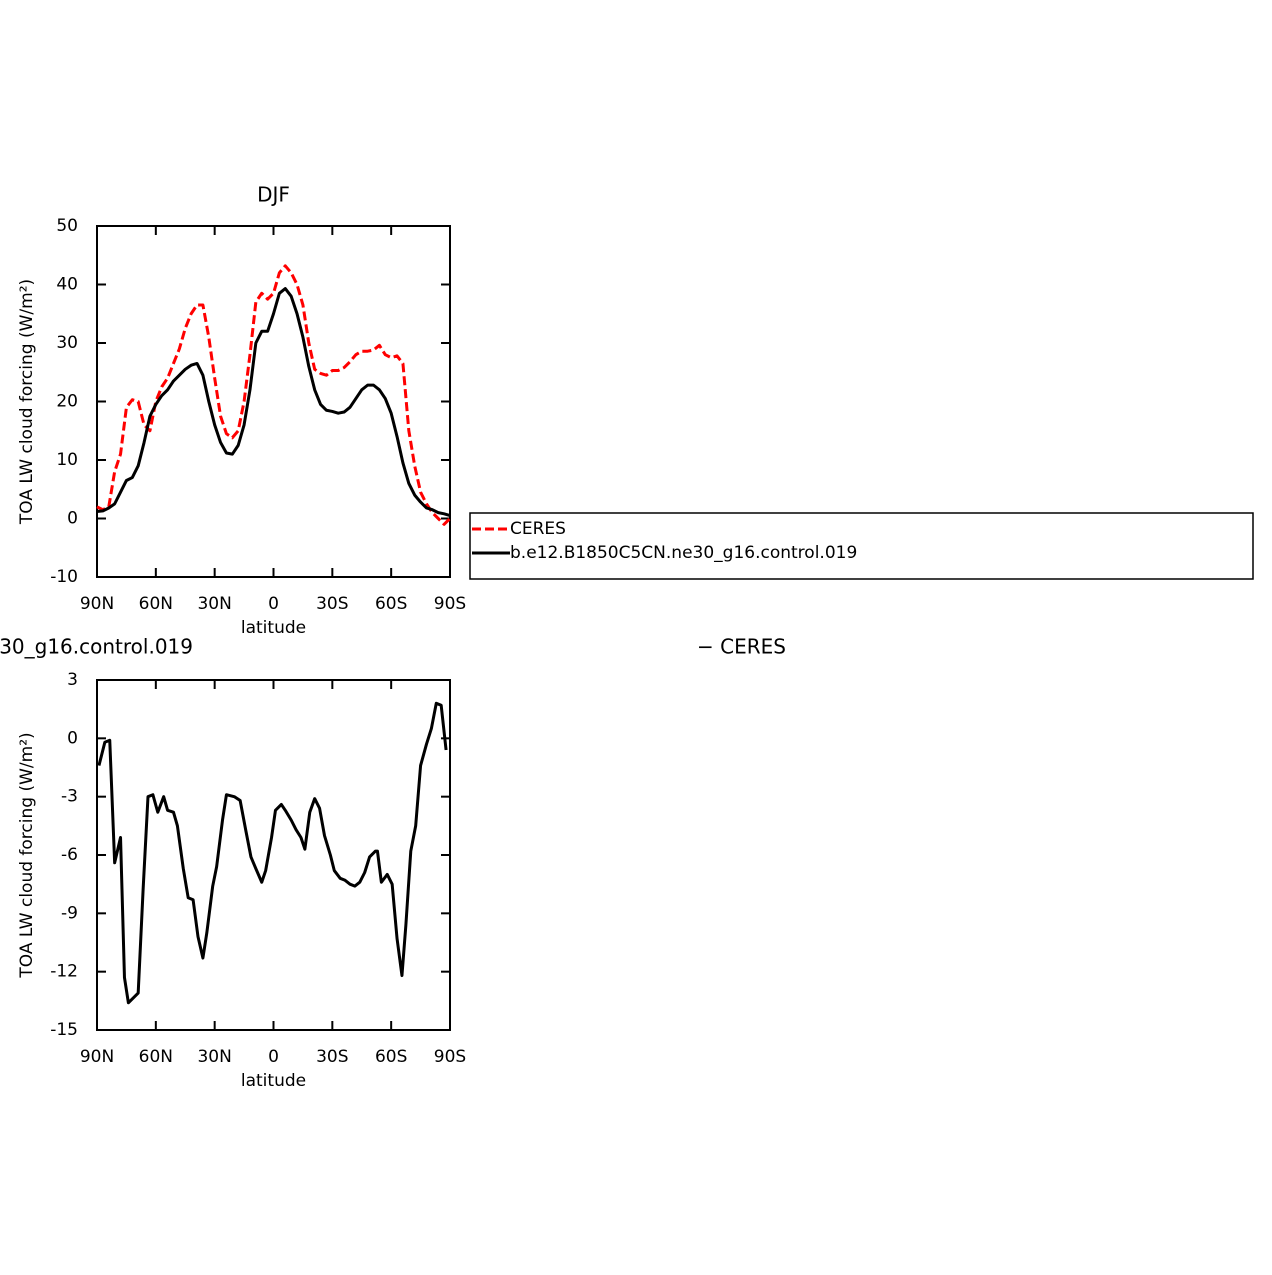 The height and width of the screenshot is (1275, 1272). Describe the element at coordinates (861, 546) in the screenshot. I see `legend-box` at that location.